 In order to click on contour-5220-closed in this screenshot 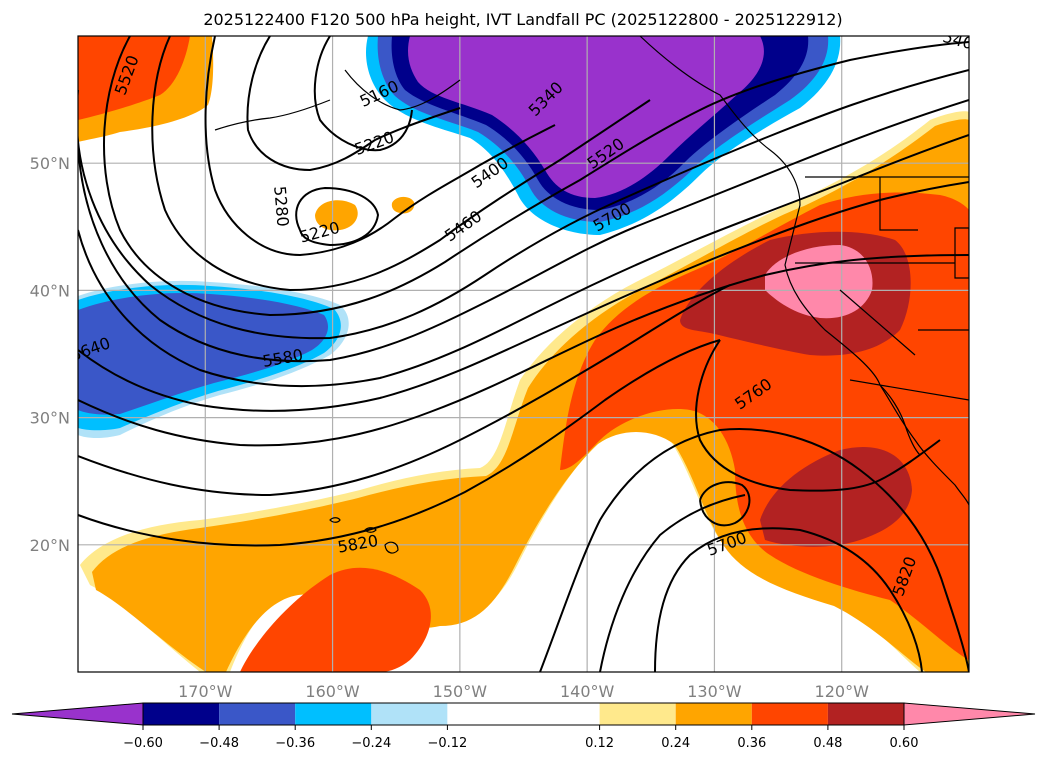, I will do `click(337, 216)`.